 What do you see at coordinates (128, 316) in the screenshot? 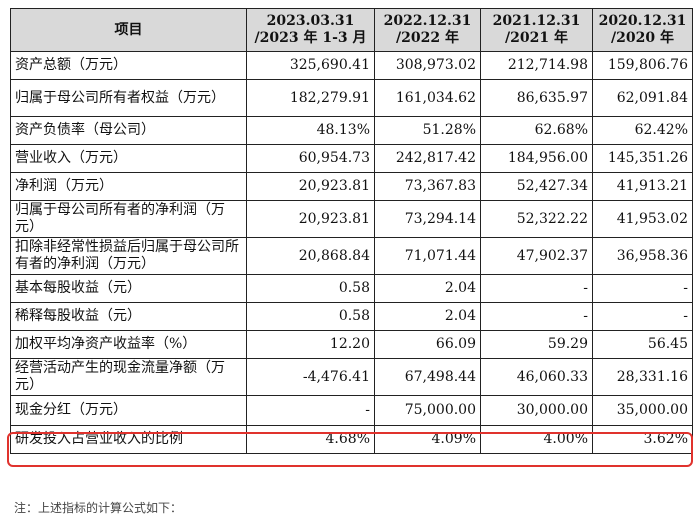
I see `row-label: 稀释每股收益（元）` at bounding box center [128, 316].